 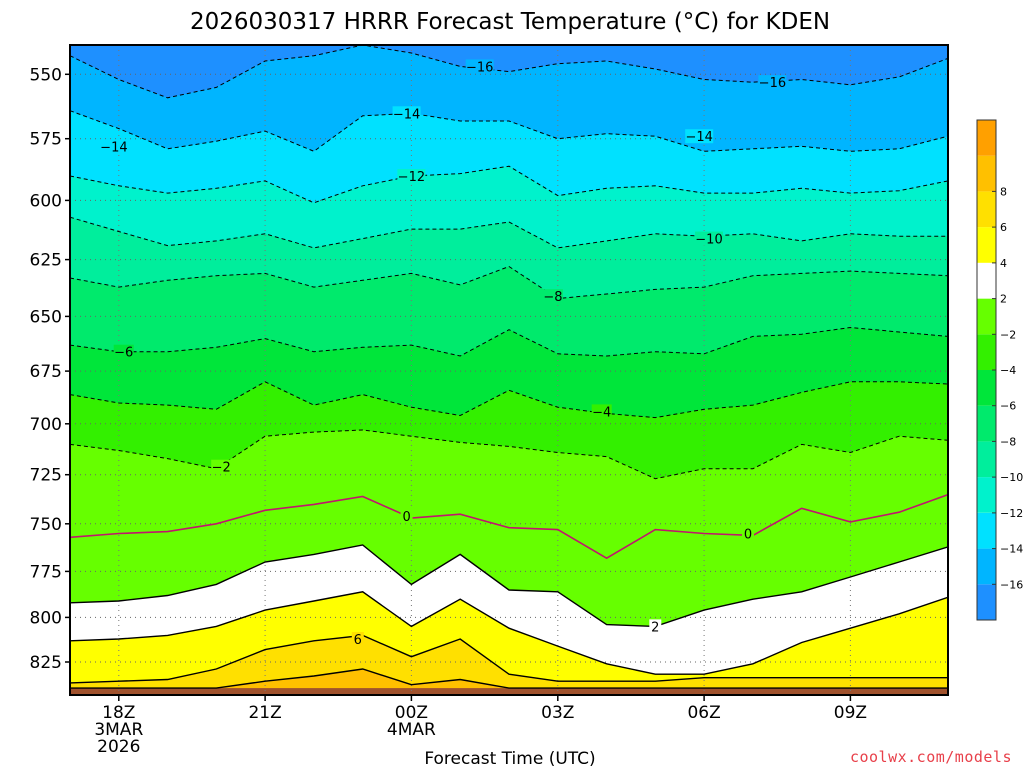 I want to click on contour-label: −2, so click(x=221, y=468).